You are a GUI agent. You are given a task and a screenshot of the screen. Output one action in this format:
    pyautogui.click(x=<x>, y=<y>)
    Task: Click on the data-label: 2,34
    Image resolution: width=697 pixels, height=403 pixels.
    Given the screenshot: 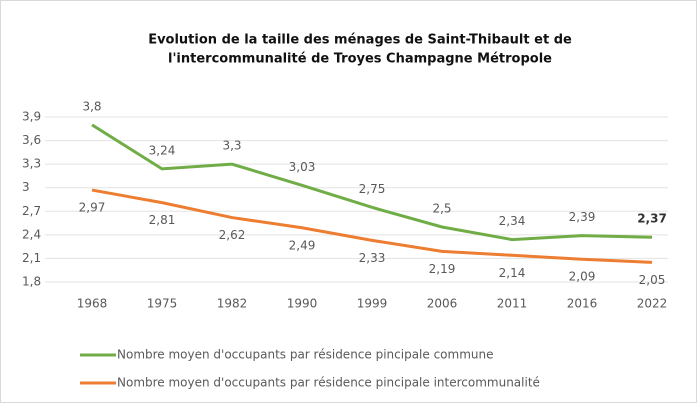 What is the action you would take?
    pyautogui.click(x=512, y=221)
    